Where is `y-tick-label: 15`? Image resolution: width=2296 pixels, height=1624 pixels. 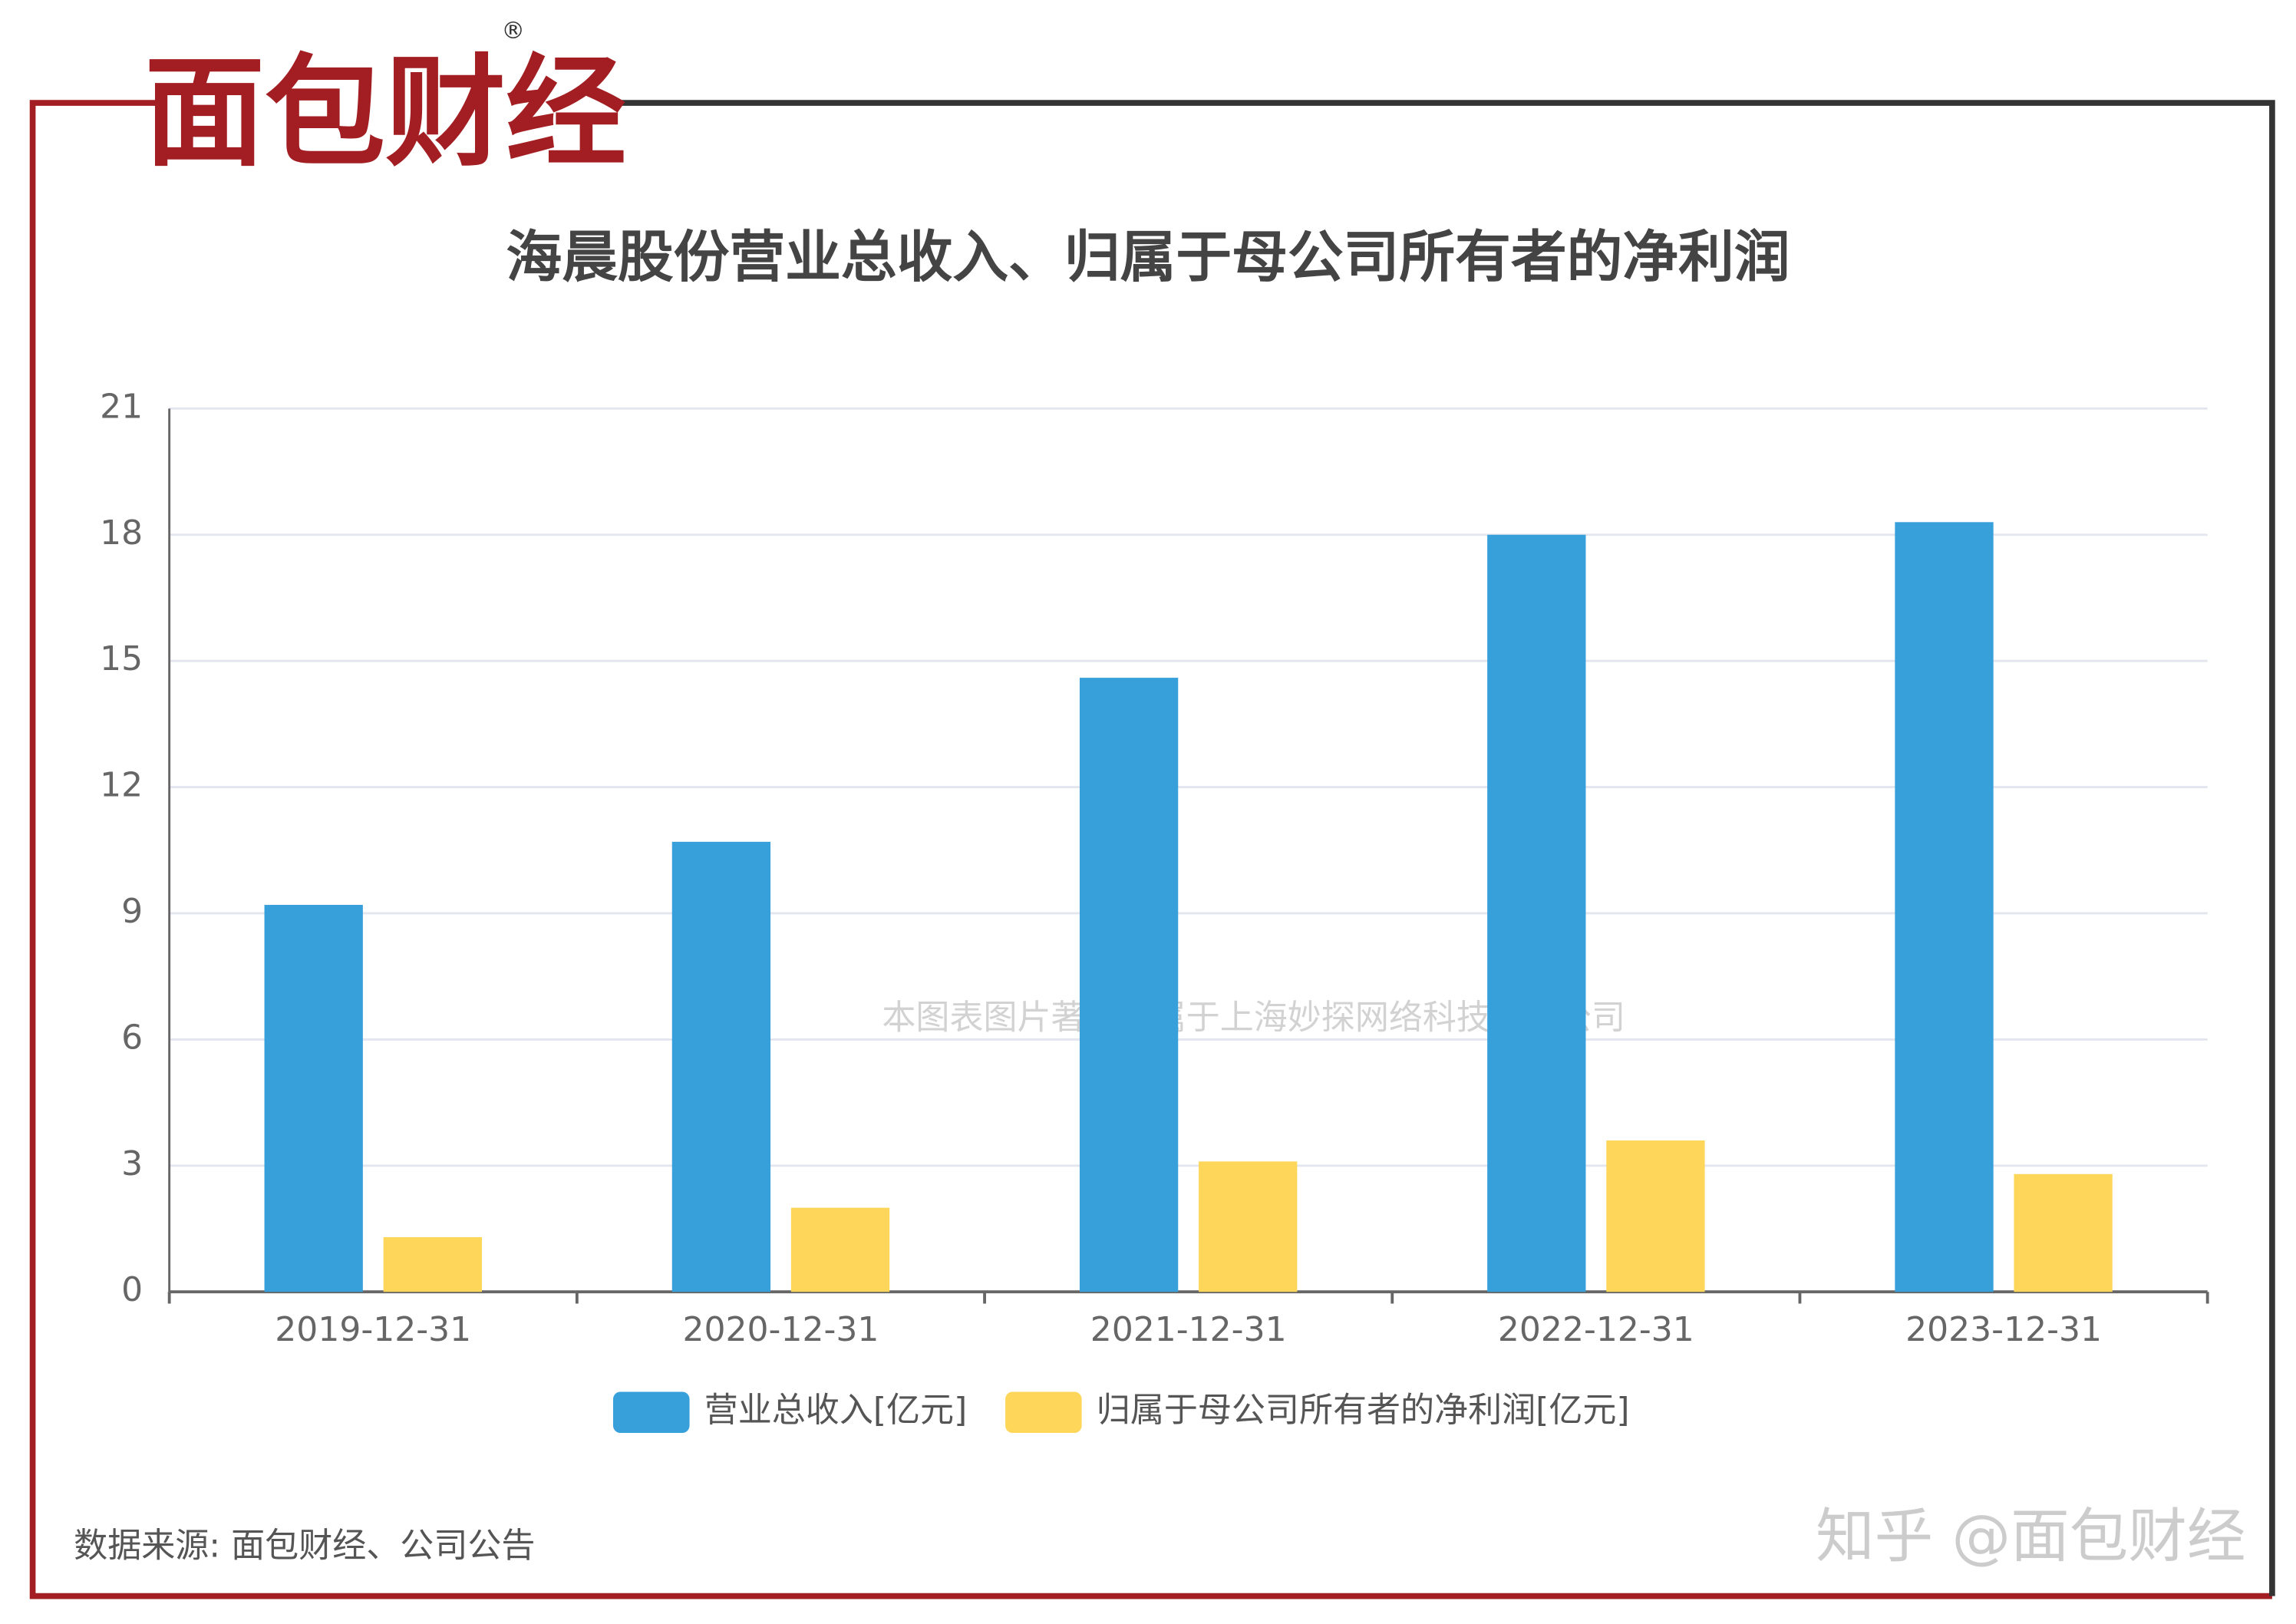 y-tick-label: 15 is located at coordinates (121, 658).